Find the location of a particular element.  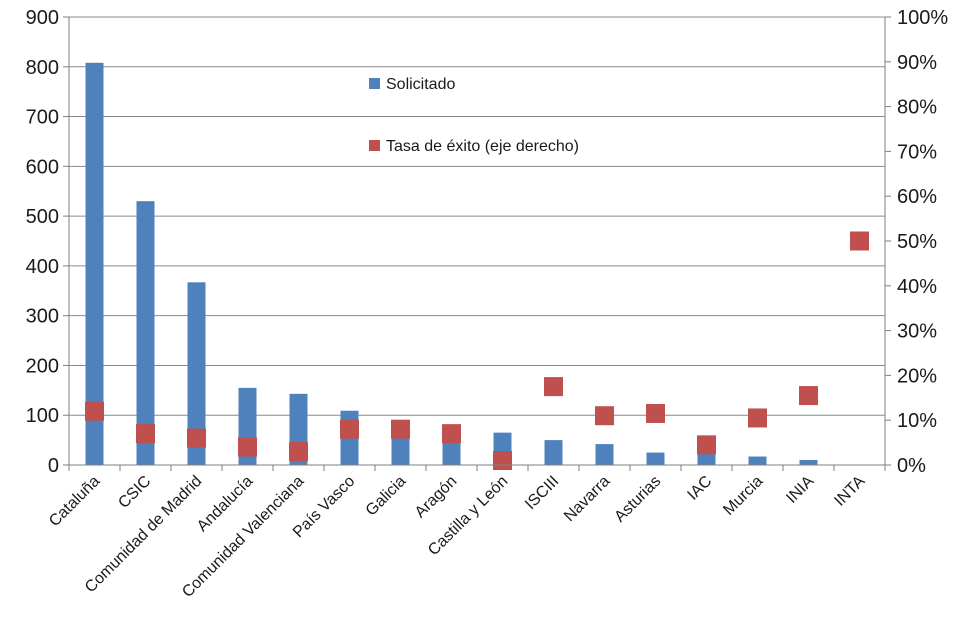

legend: Solicitado Tasa de éxito (eje derecho) is located at coordinates (474, 115).